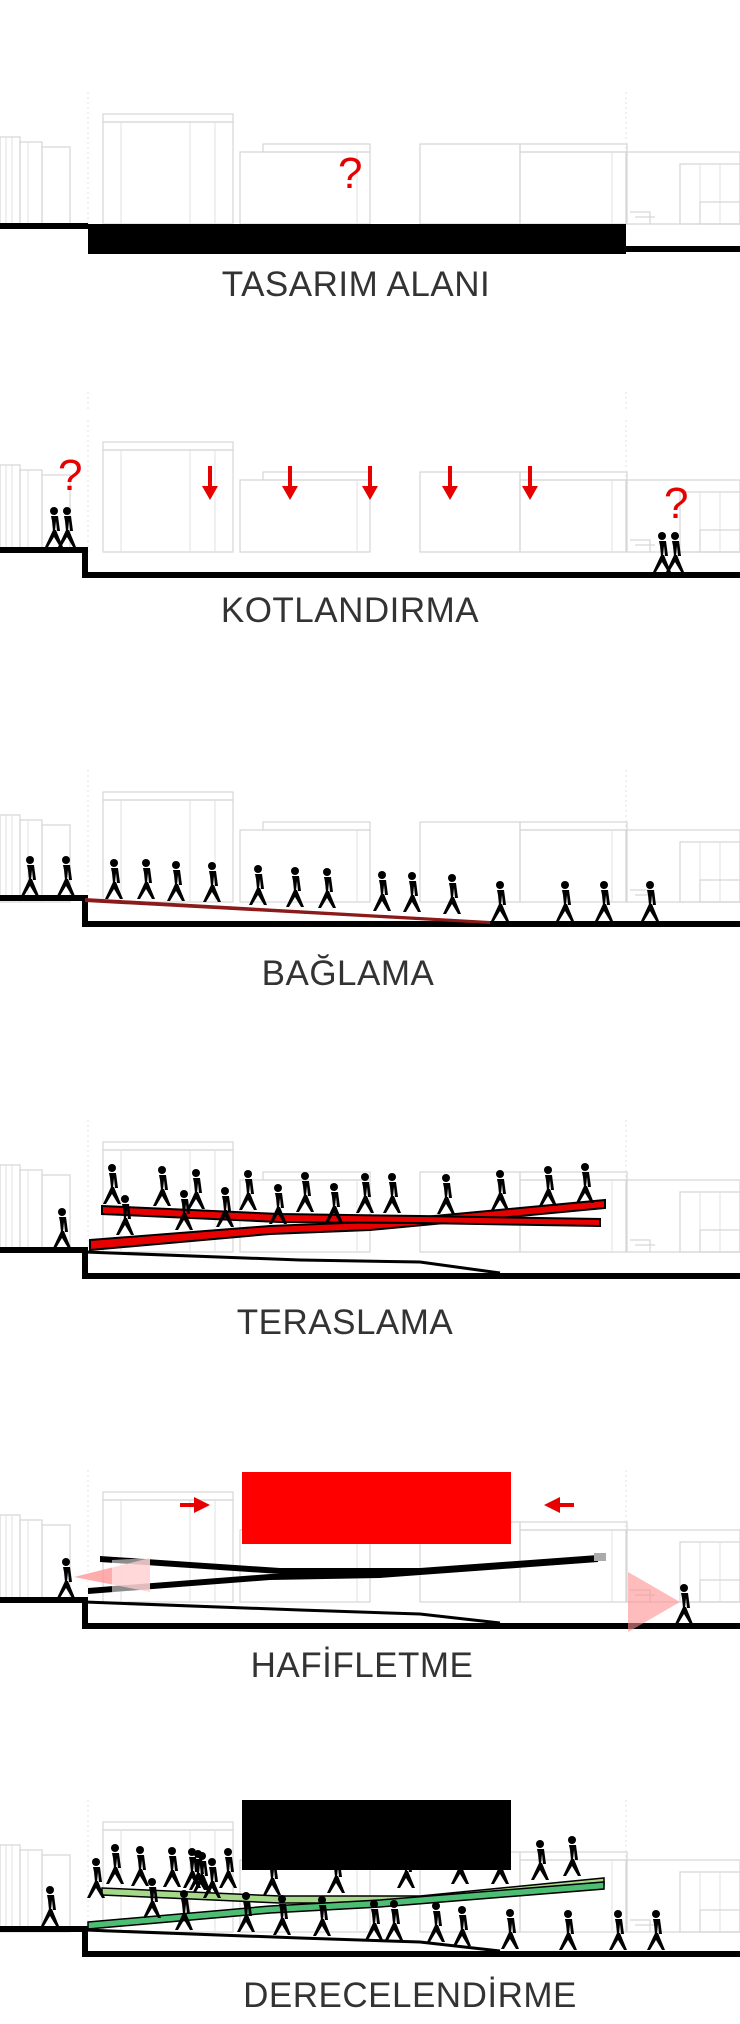 The height and width of the screenshot is (2024, 740). Describe the element at coordinates (410, 1995) in the screenshot. I see `panel-title: DERECELENDİRME` at that location.